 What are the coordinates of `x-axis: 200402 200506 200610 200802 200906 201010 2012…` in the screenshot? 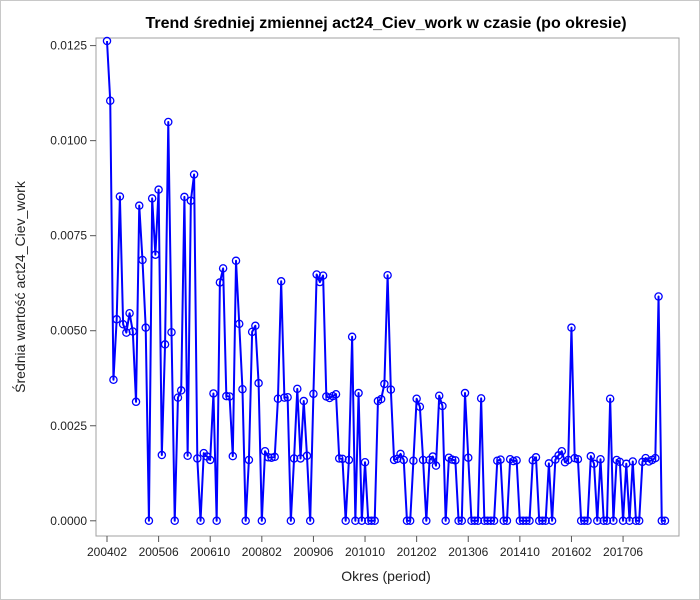 It's located at (365, 547).